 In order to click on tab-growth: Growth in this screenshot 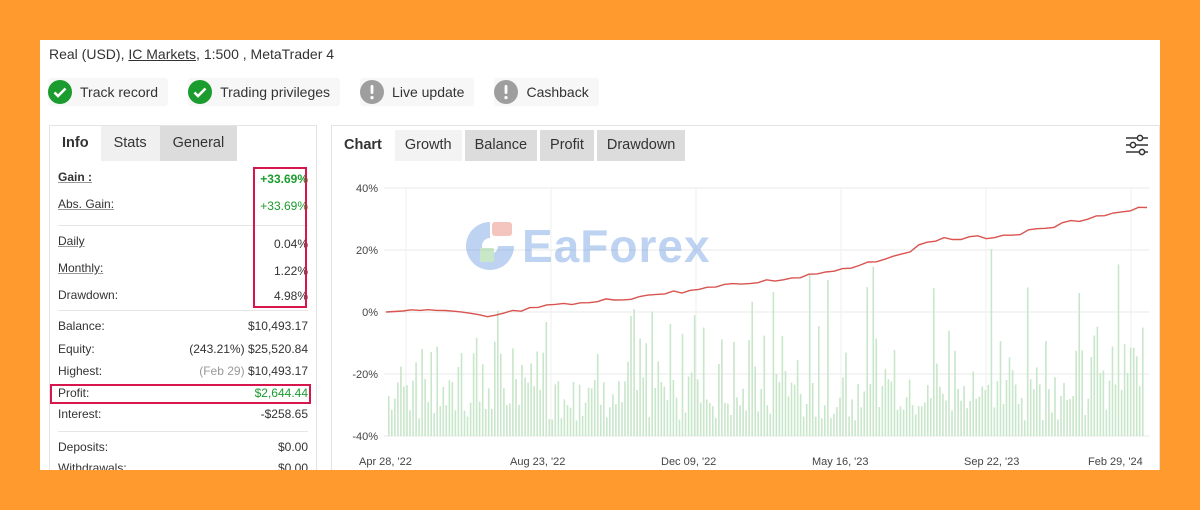, I will do `click(428, 145)`.